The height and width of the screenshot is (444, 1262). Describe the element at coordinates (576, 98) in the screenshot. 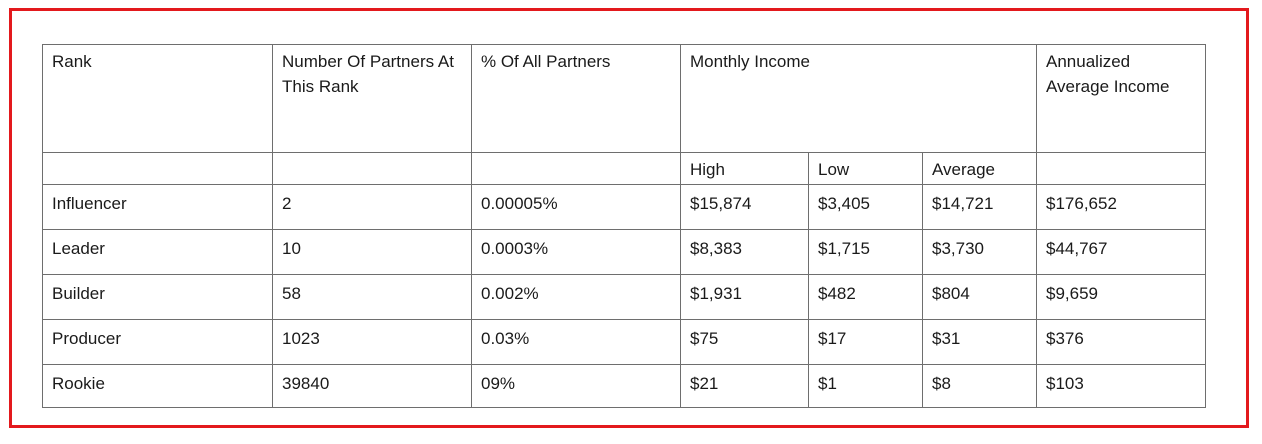

I see `header-percent-of-partners: % Of All Partners` at that location.